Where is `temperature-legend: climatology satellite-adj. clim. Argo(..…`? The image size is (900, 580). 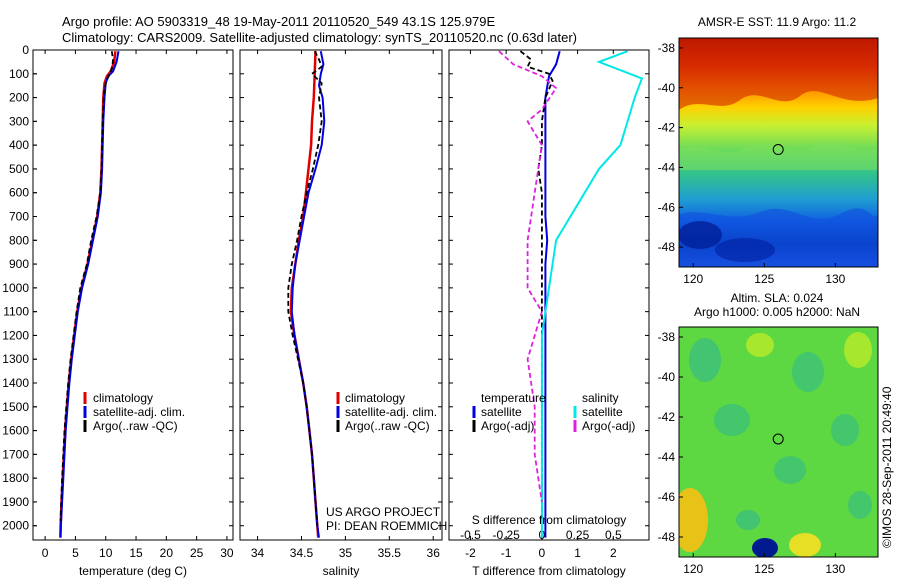
temperature-legend: climatology satellite-adj. clim. Argo(..… is located at coordinates (134, 412).